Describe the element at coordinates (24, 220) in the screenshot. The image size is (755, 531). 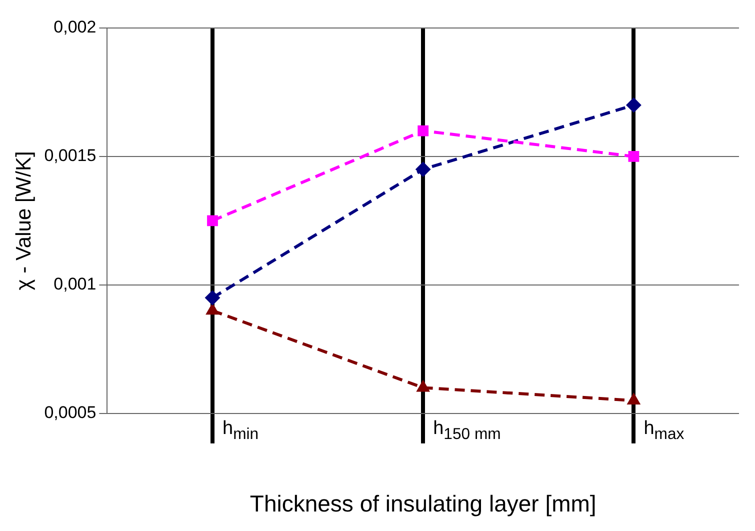
I see `y-axis-title: χ - Value [W/K]` at that location.